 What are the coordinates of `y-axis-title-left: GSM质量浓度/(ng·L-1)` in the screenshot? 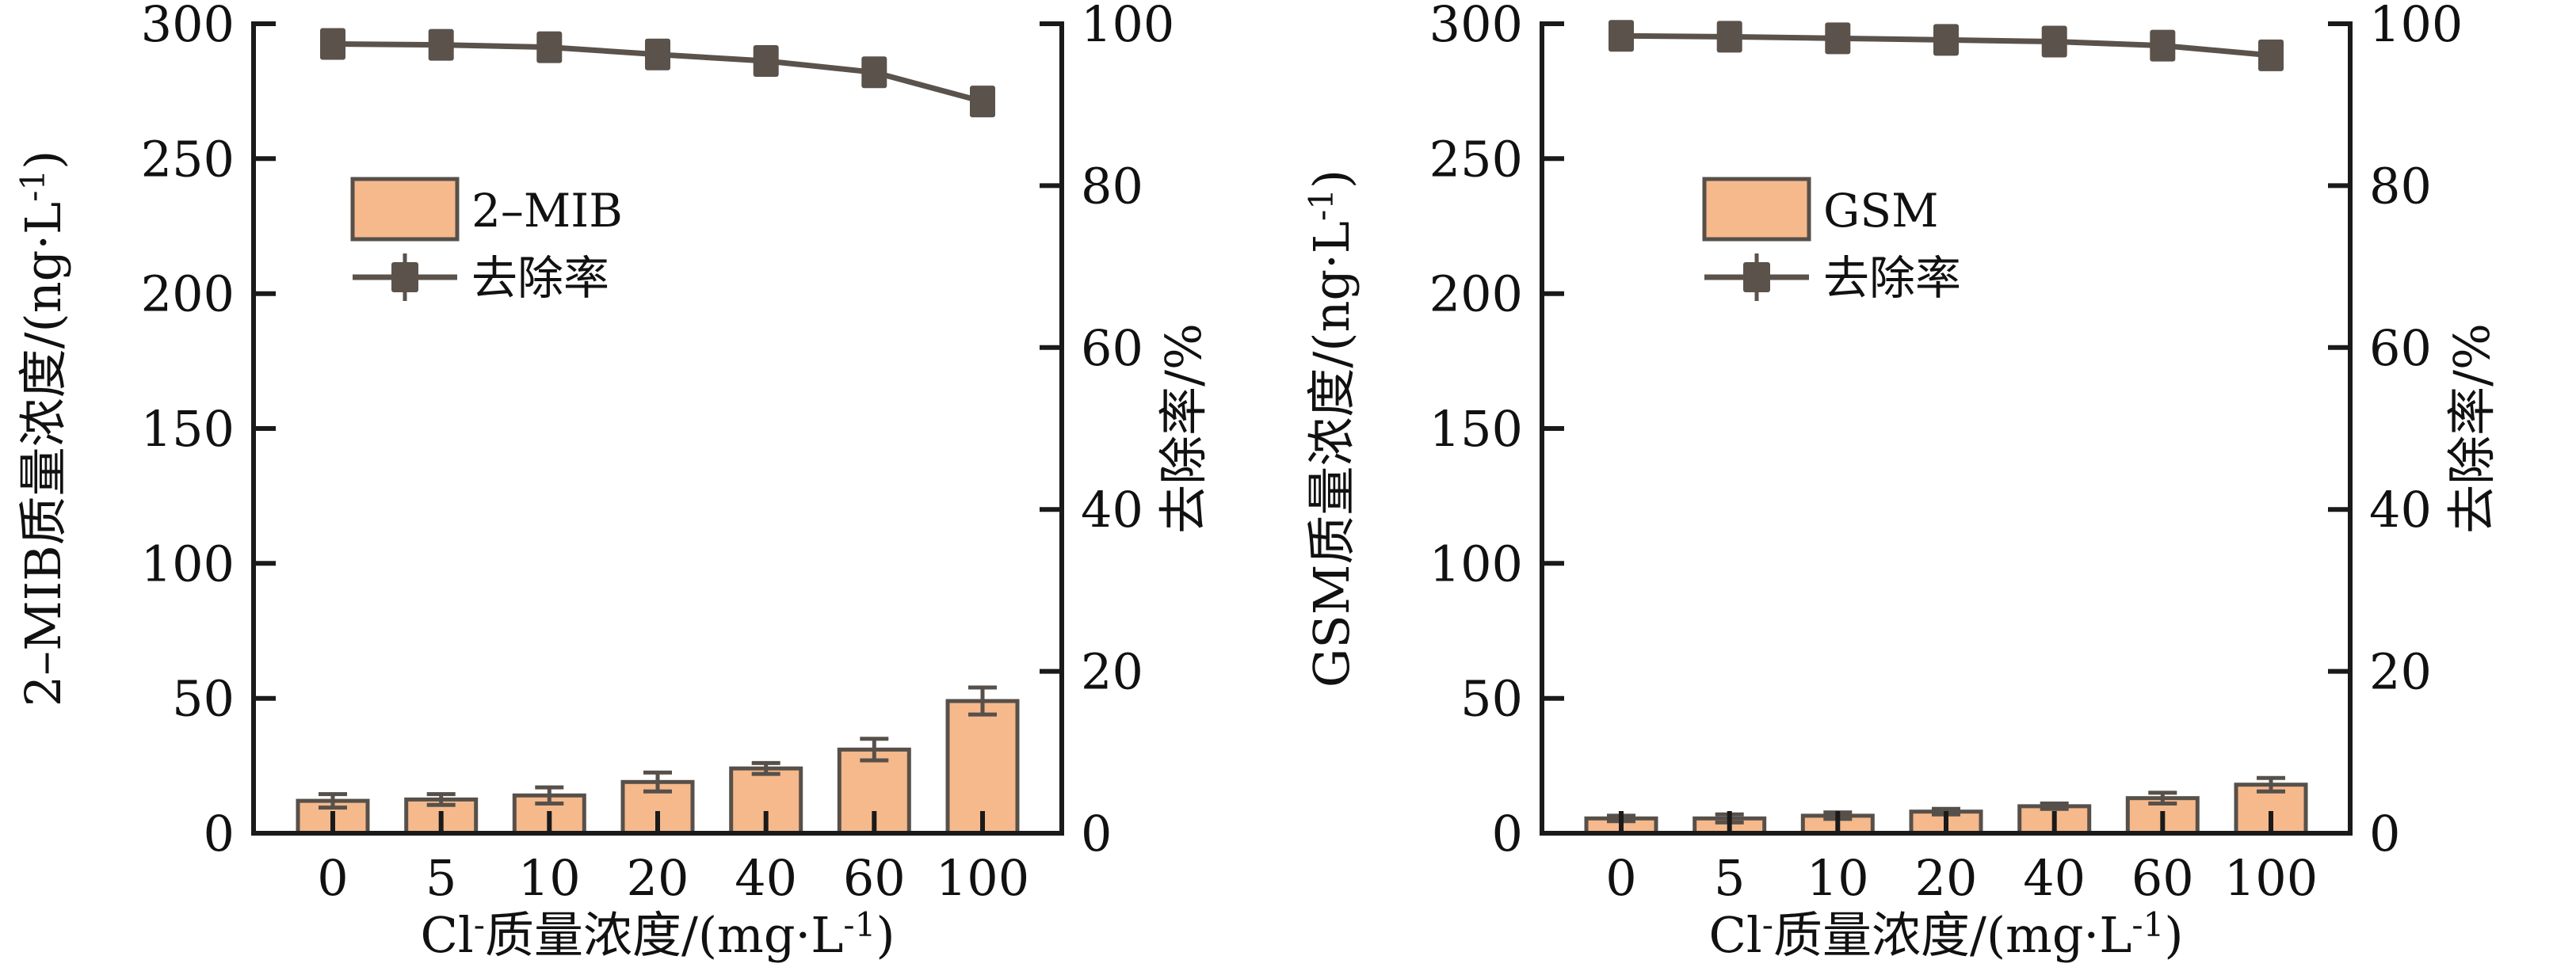 It's located at (1331, 428).